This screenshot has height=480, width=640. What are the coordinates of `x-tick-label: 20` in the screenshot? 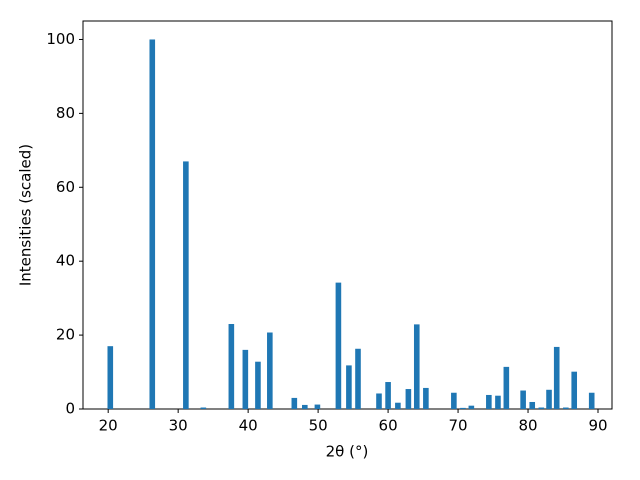 It's located at (108, 426).